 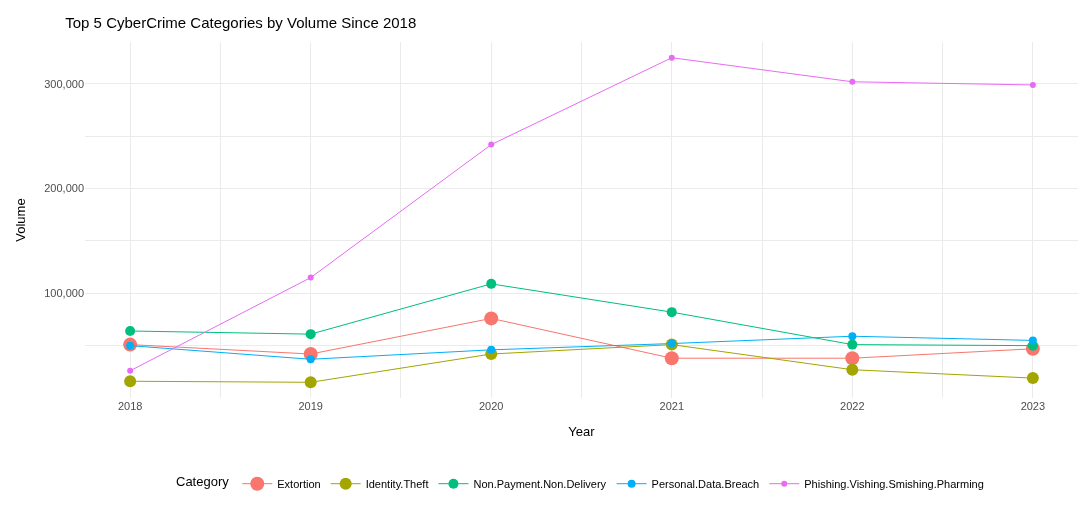 What do you see at coordinates (64, 293) in the screenshot?
I see `y-tick-label: 100,000` at bounding box center [64, 293].